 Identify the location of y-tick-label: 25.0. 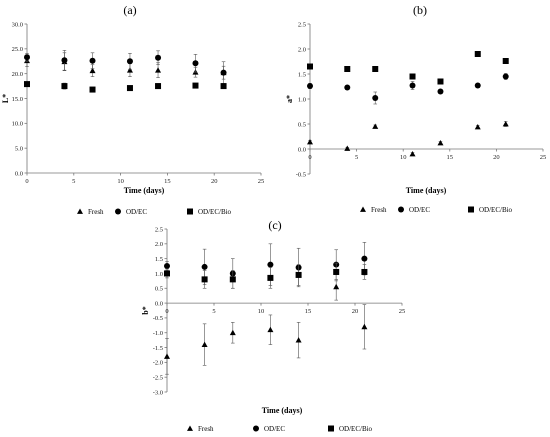
(17, 49).